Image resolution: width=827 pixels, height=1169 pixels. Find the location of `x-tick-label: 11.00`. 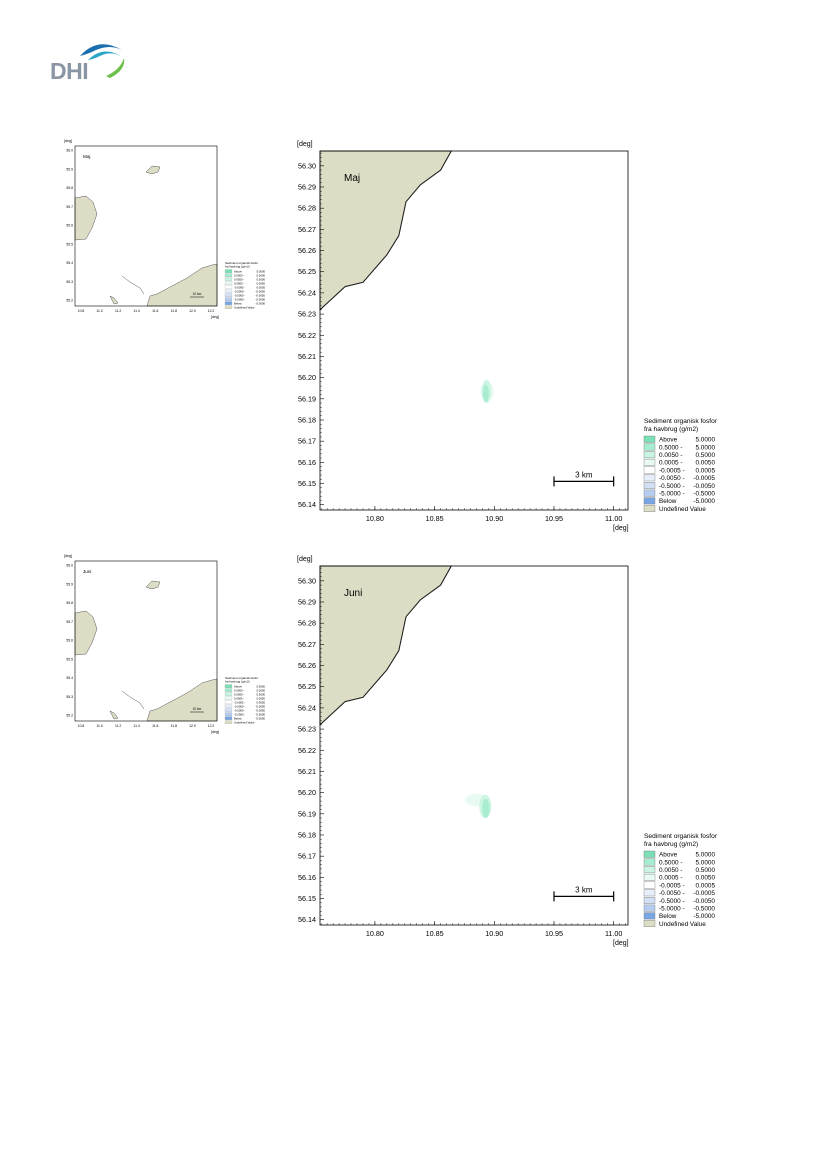

x-tick-label: 11.00 is located at coordinates (613, 518).